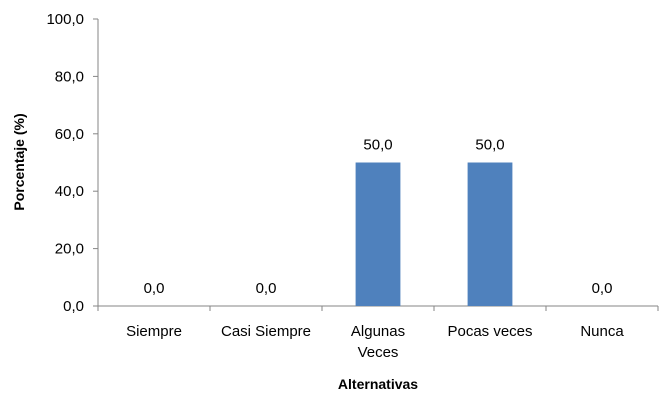  Describe the element at coordinates (378, 352) in the screenshot. I see `x-tick-label-line: Veces` at that location.